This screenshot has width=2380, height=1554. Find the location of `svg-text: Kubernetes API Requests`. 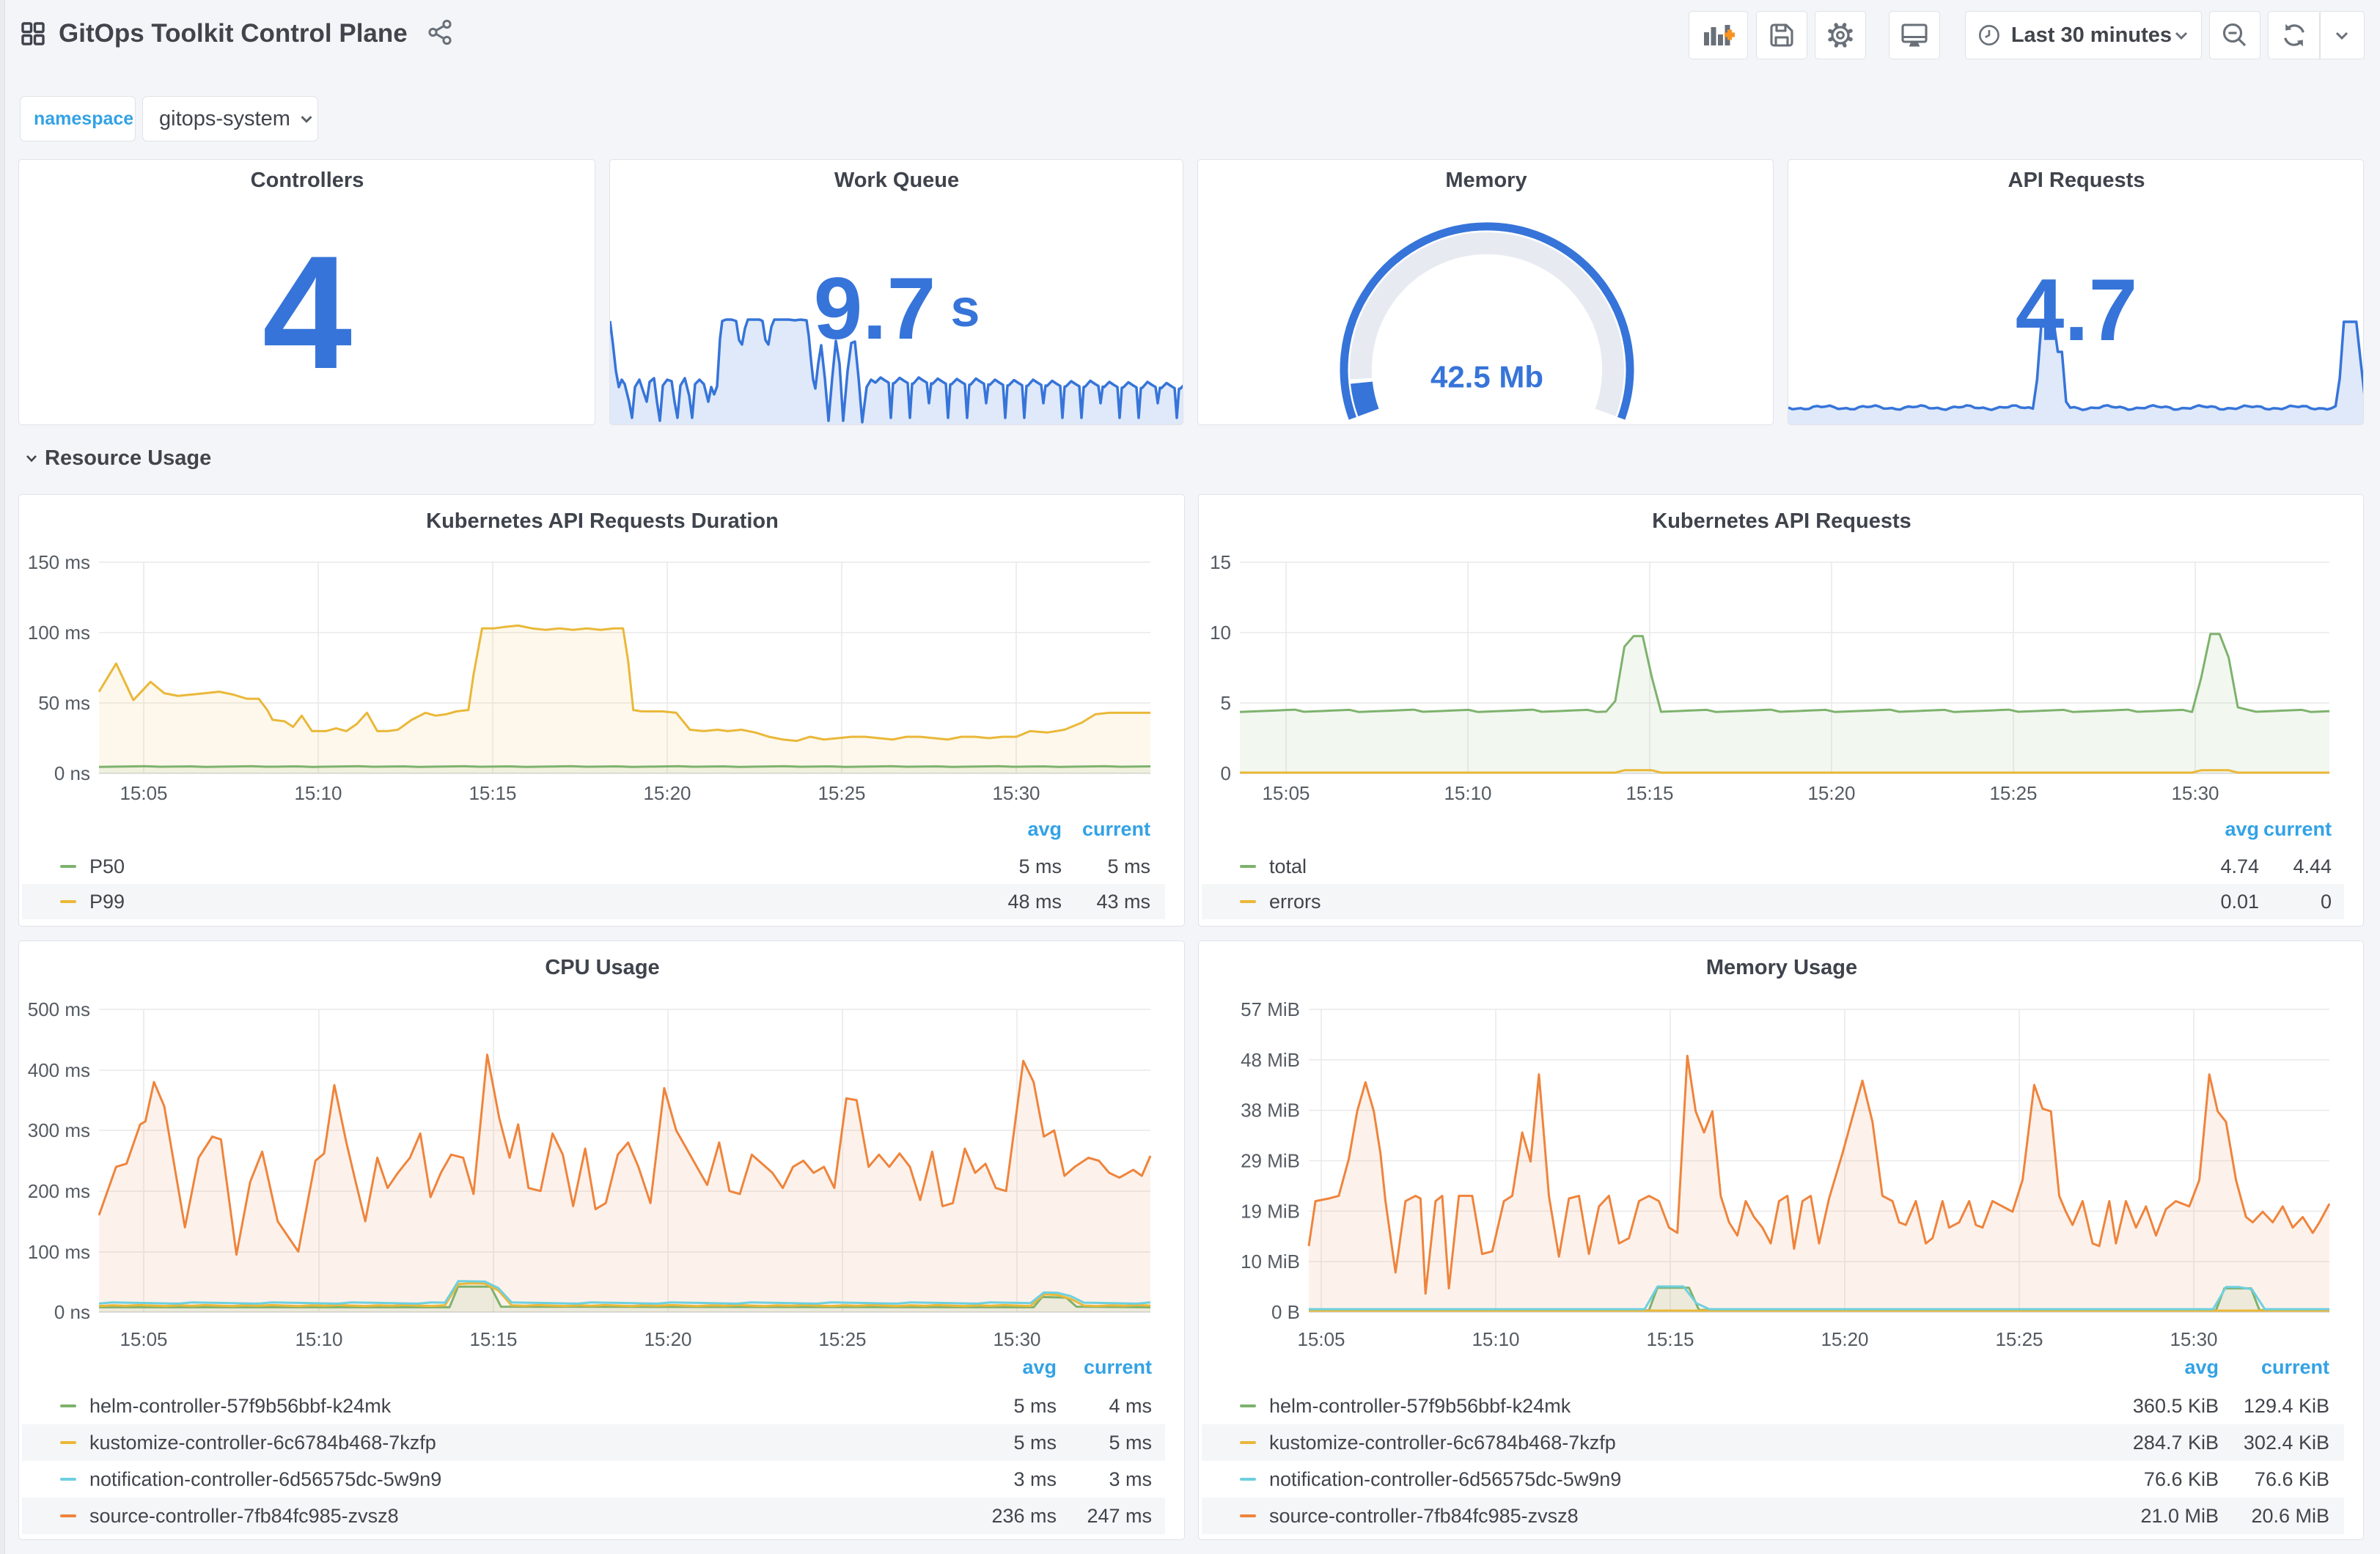

svg-text: Kubernetes API Requests is located at coordinates (1781, 521).